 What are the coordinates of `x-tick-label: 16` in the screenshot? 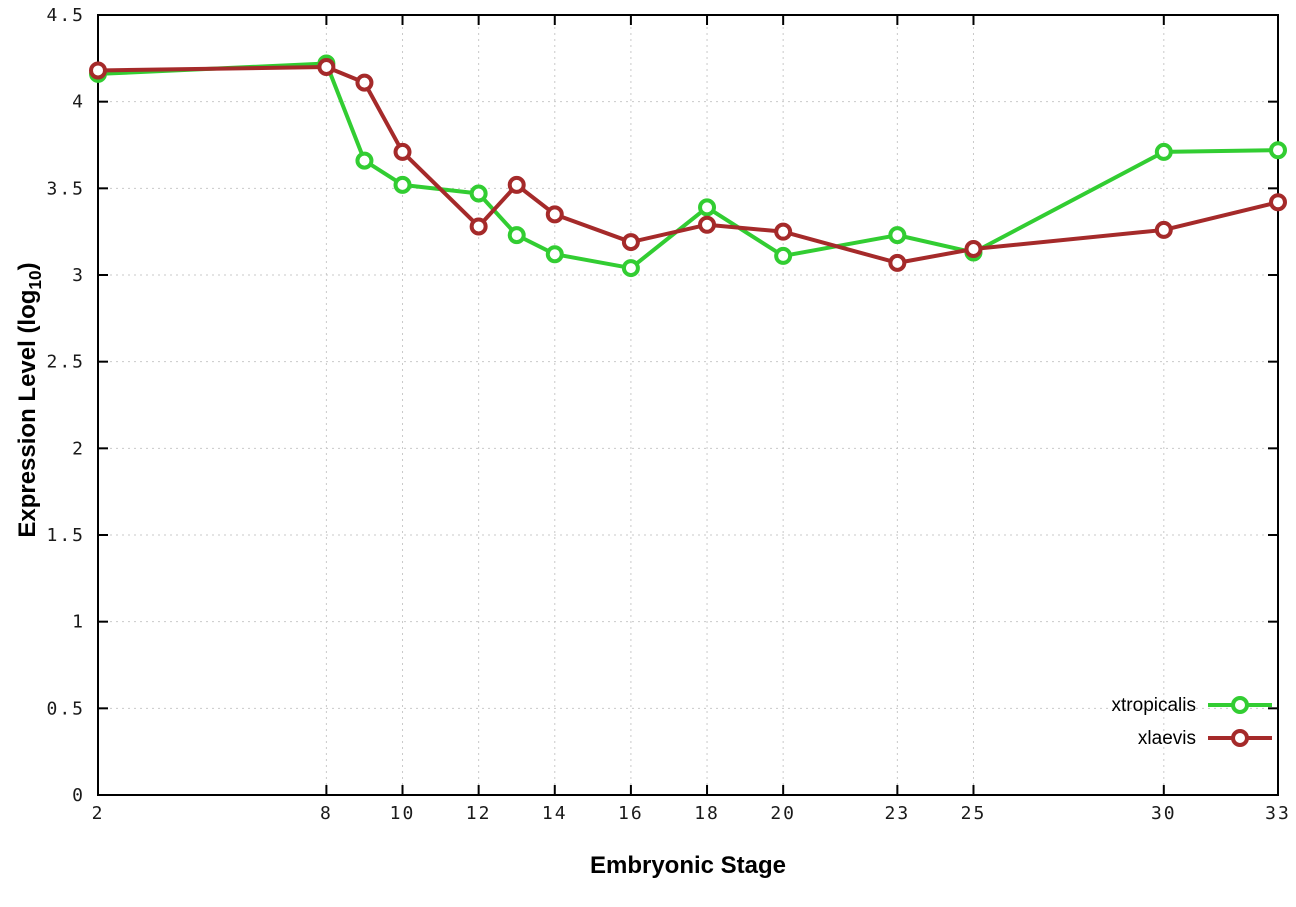 It's located at (631, 813).